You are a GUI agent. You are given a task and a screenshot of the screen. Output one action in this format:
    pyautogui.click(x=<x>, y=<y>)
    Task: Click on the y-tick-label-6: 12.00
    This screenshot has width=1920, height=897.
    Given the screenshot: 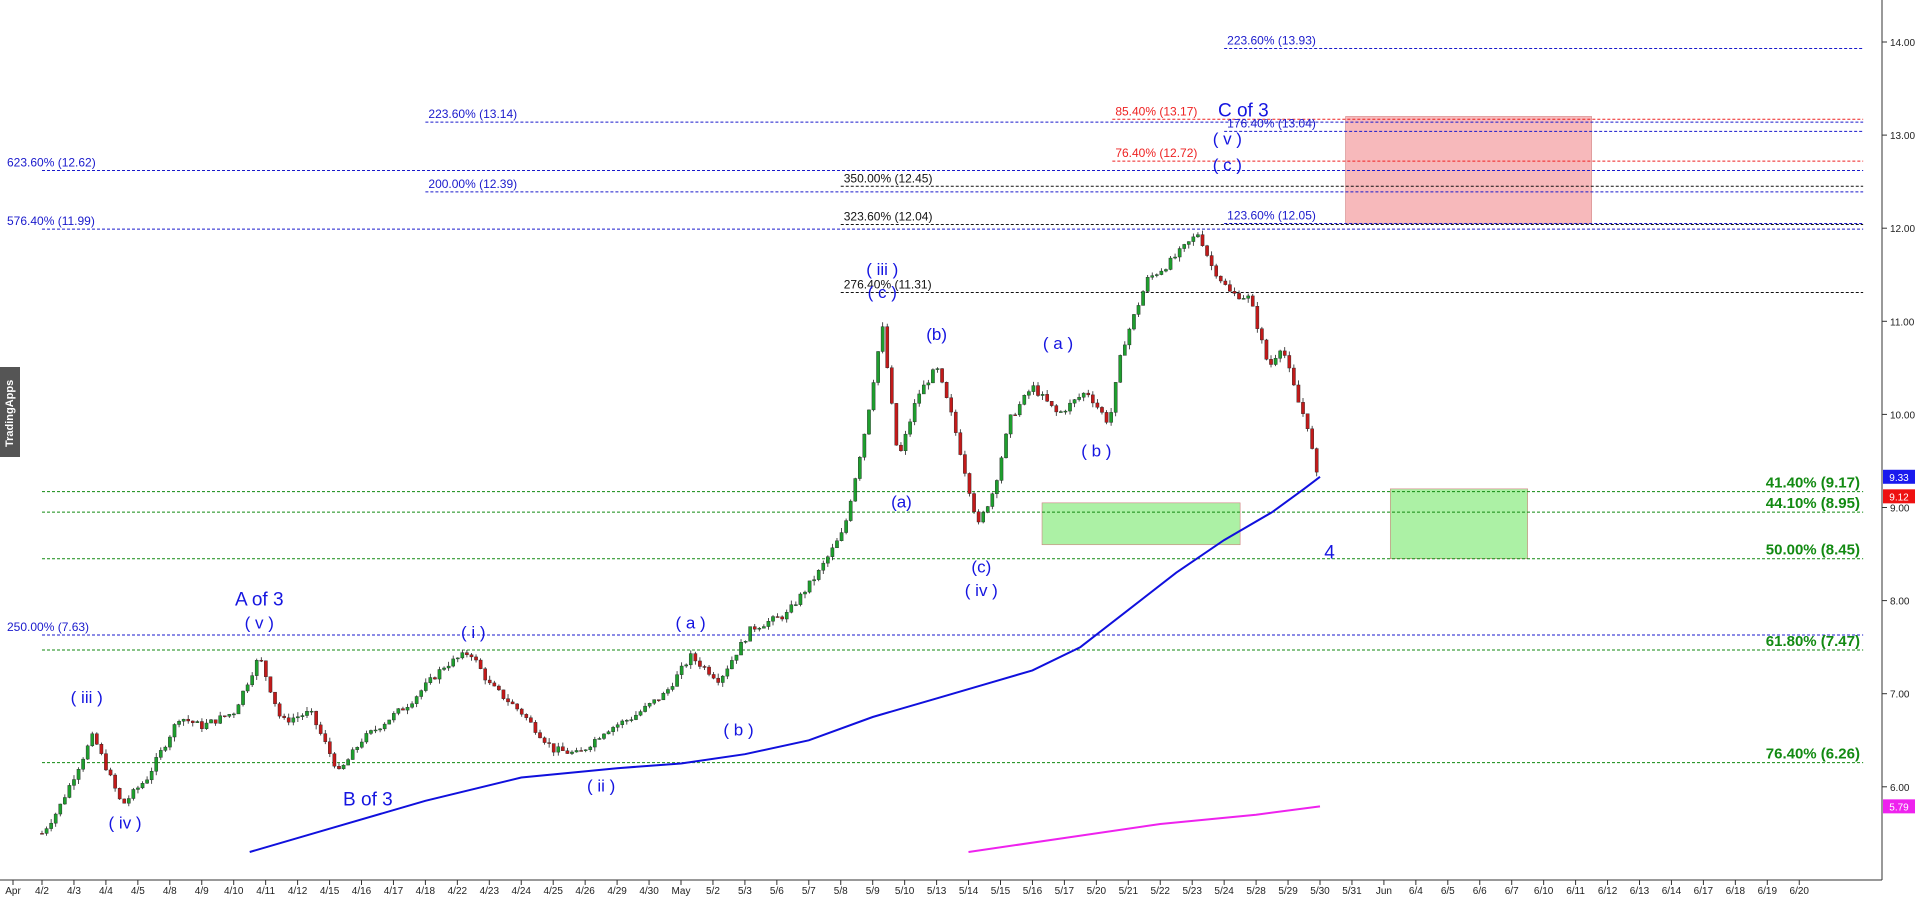 What is the action you would take?
    pyautogui.click(x=1902, y=229)
    